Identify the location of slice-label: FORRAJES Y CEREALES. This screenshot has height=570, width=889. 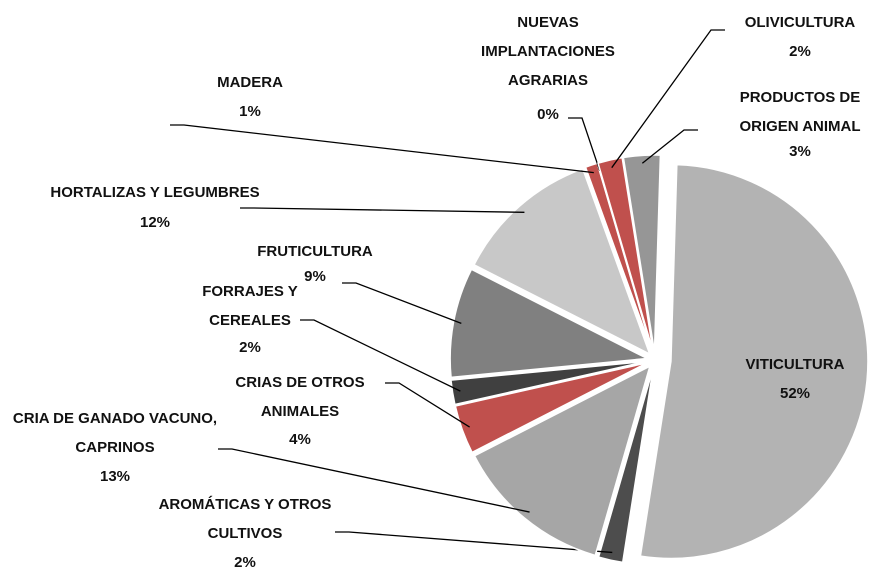
(250, 306).